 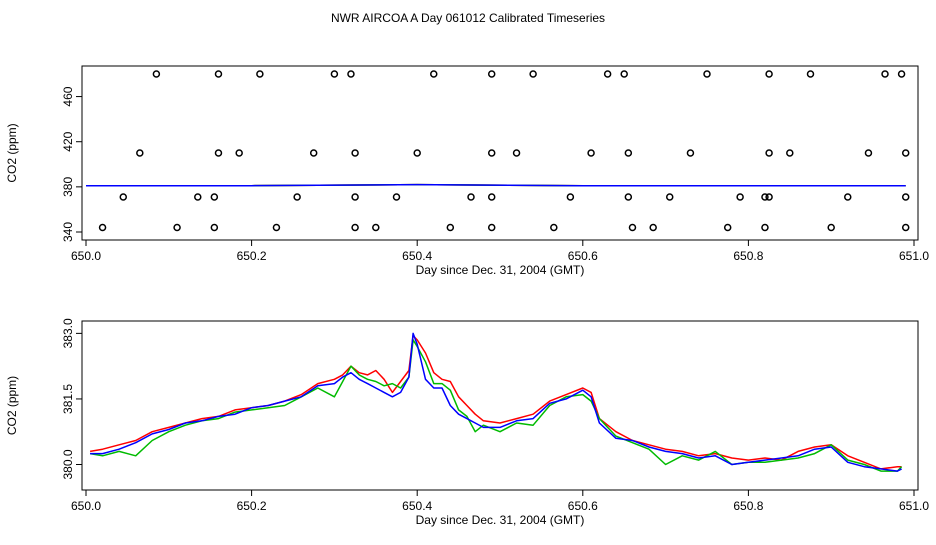 What do you see at coordinates (68, 187) in the screenshot?
I see `y-tick-label: 380` at bounding box center [68, 187].